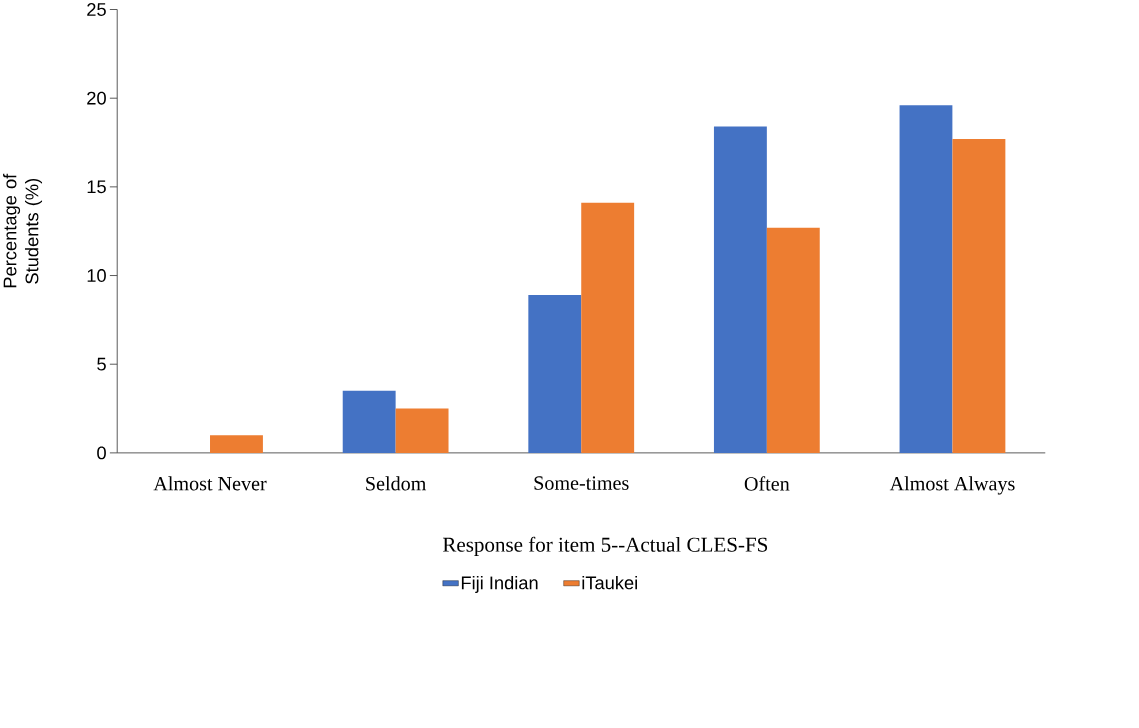 The width and height of the screenshot is (1139, 728). What do you see at coordinates (396, 483) in the screenshot?
I see `x-tick-label: Seldom` at bounding box center [396, 483].